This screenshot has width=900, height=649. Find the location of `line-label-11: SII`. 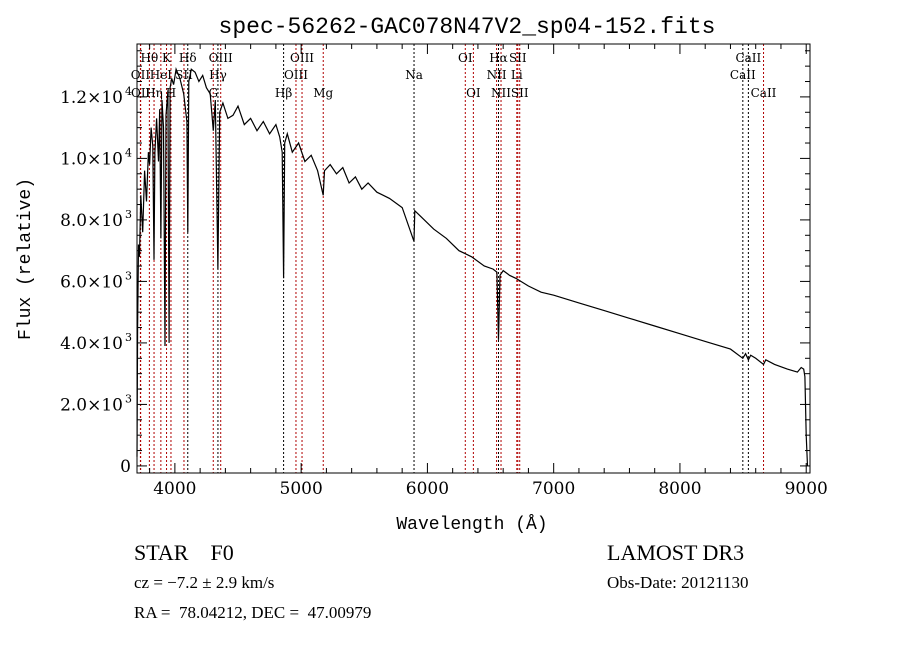

line-label-11: SII is located at coordinates (184, 75).